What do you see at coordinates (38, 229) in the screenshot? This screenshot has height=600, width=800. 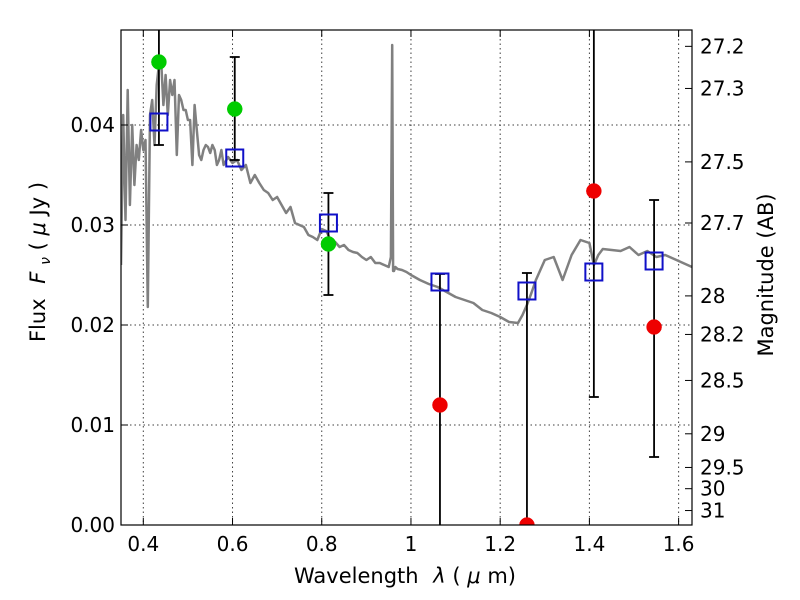 I see `y-axis-label-unit-mu: μ` at bounding box center [38, 229].